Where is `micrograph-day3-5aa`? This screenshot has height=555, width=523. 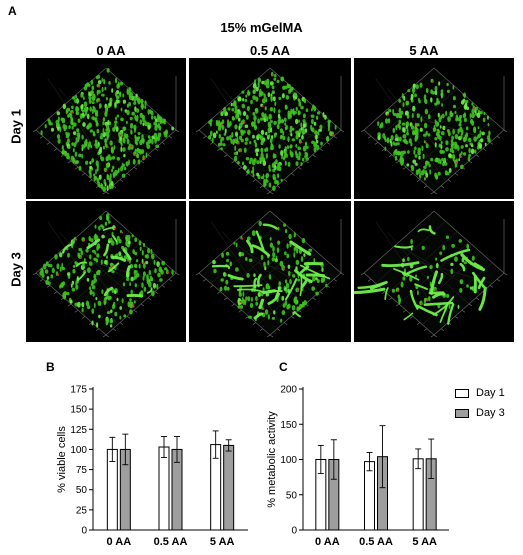 micrograph-day3-5aa is located at coordinates (434, 271).